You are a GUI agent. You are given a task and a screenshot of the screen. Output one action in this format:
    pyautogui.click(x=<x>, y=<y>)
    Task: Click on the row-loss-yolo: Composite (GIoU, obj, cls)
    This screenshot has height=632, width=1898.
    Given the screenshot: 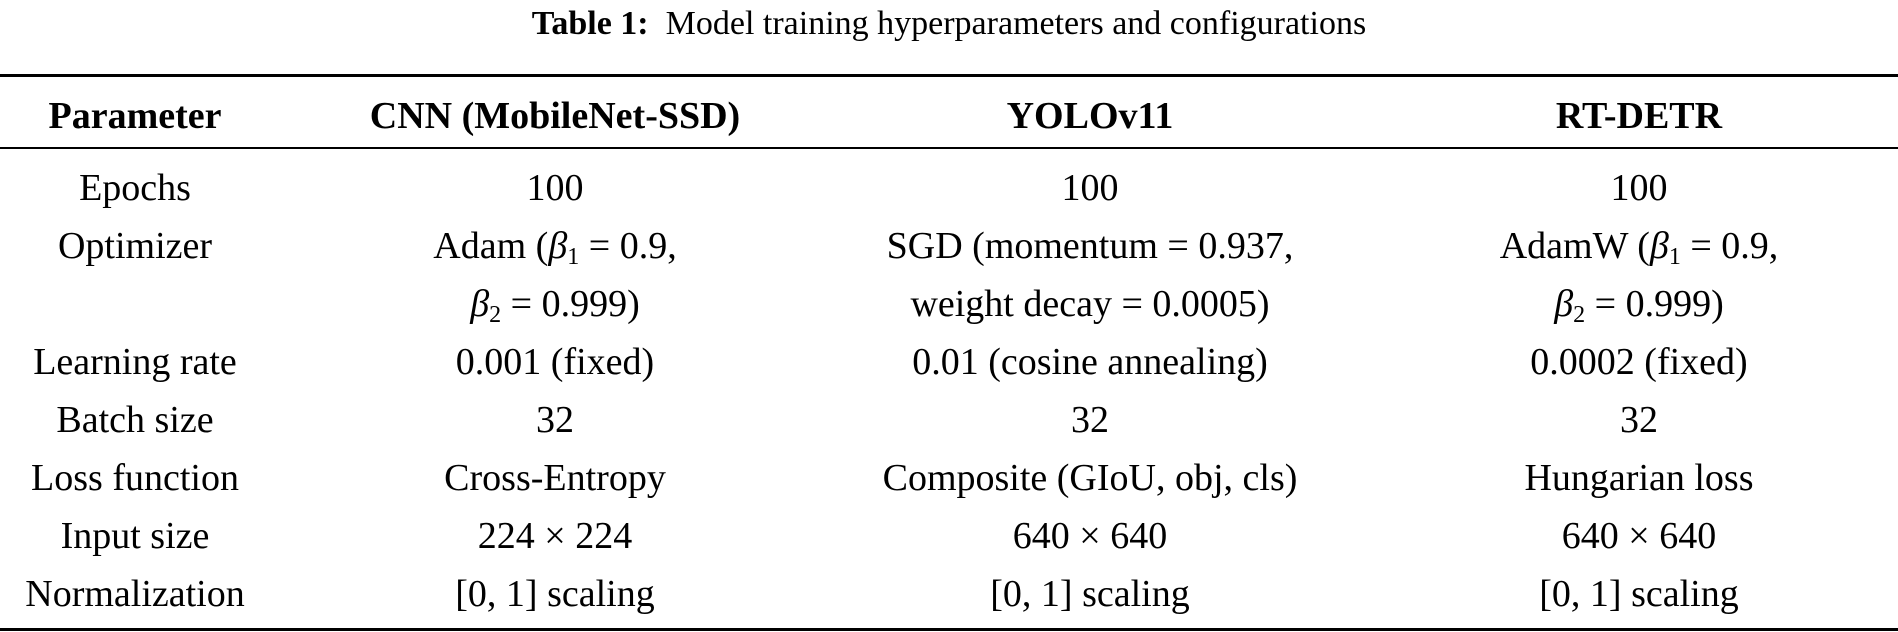 What is the action you would take?
    pyautogui.click(x=1090, y=478)
    